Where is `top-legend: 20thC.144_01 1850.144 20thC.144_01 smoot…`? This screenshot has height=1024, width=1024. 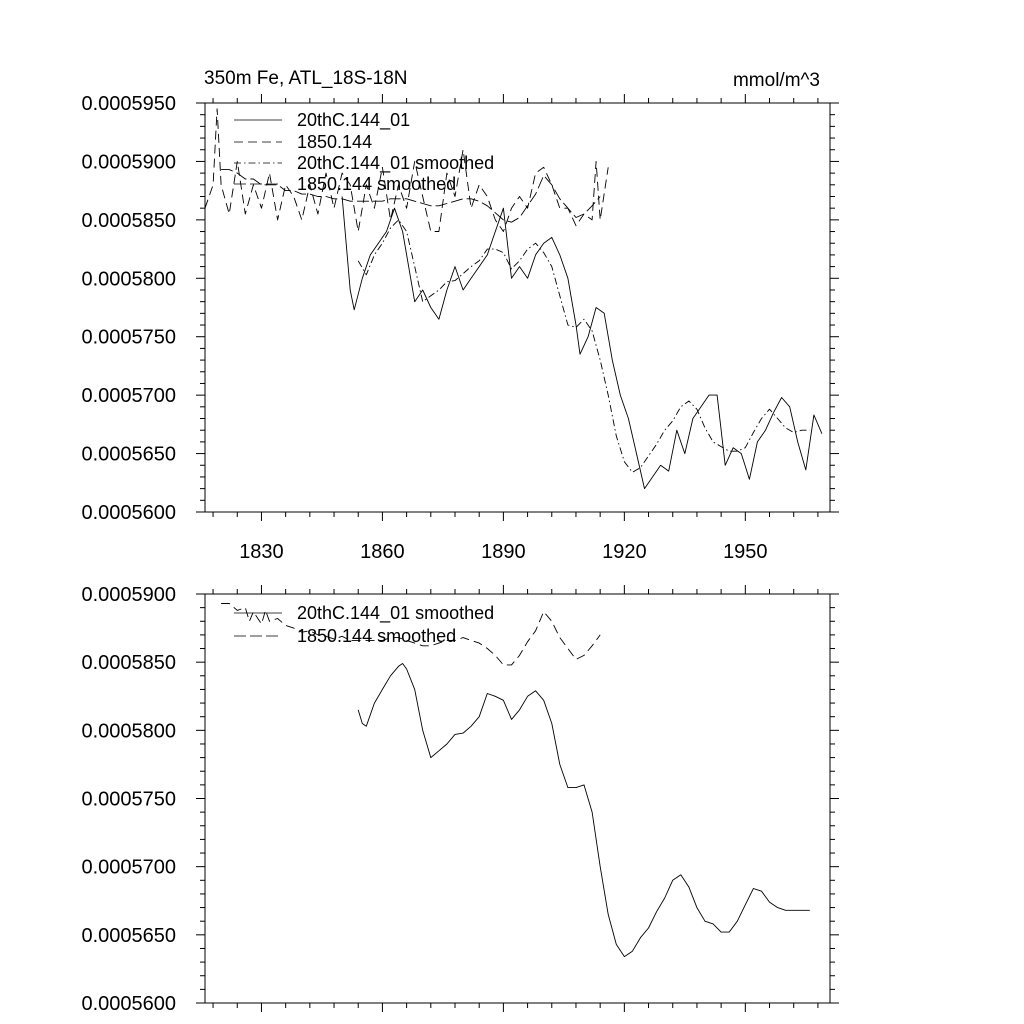
top-legend: 20thC.144_01 1850.144 20thC.144_01 smoot… is located at coordinates (364, 152).